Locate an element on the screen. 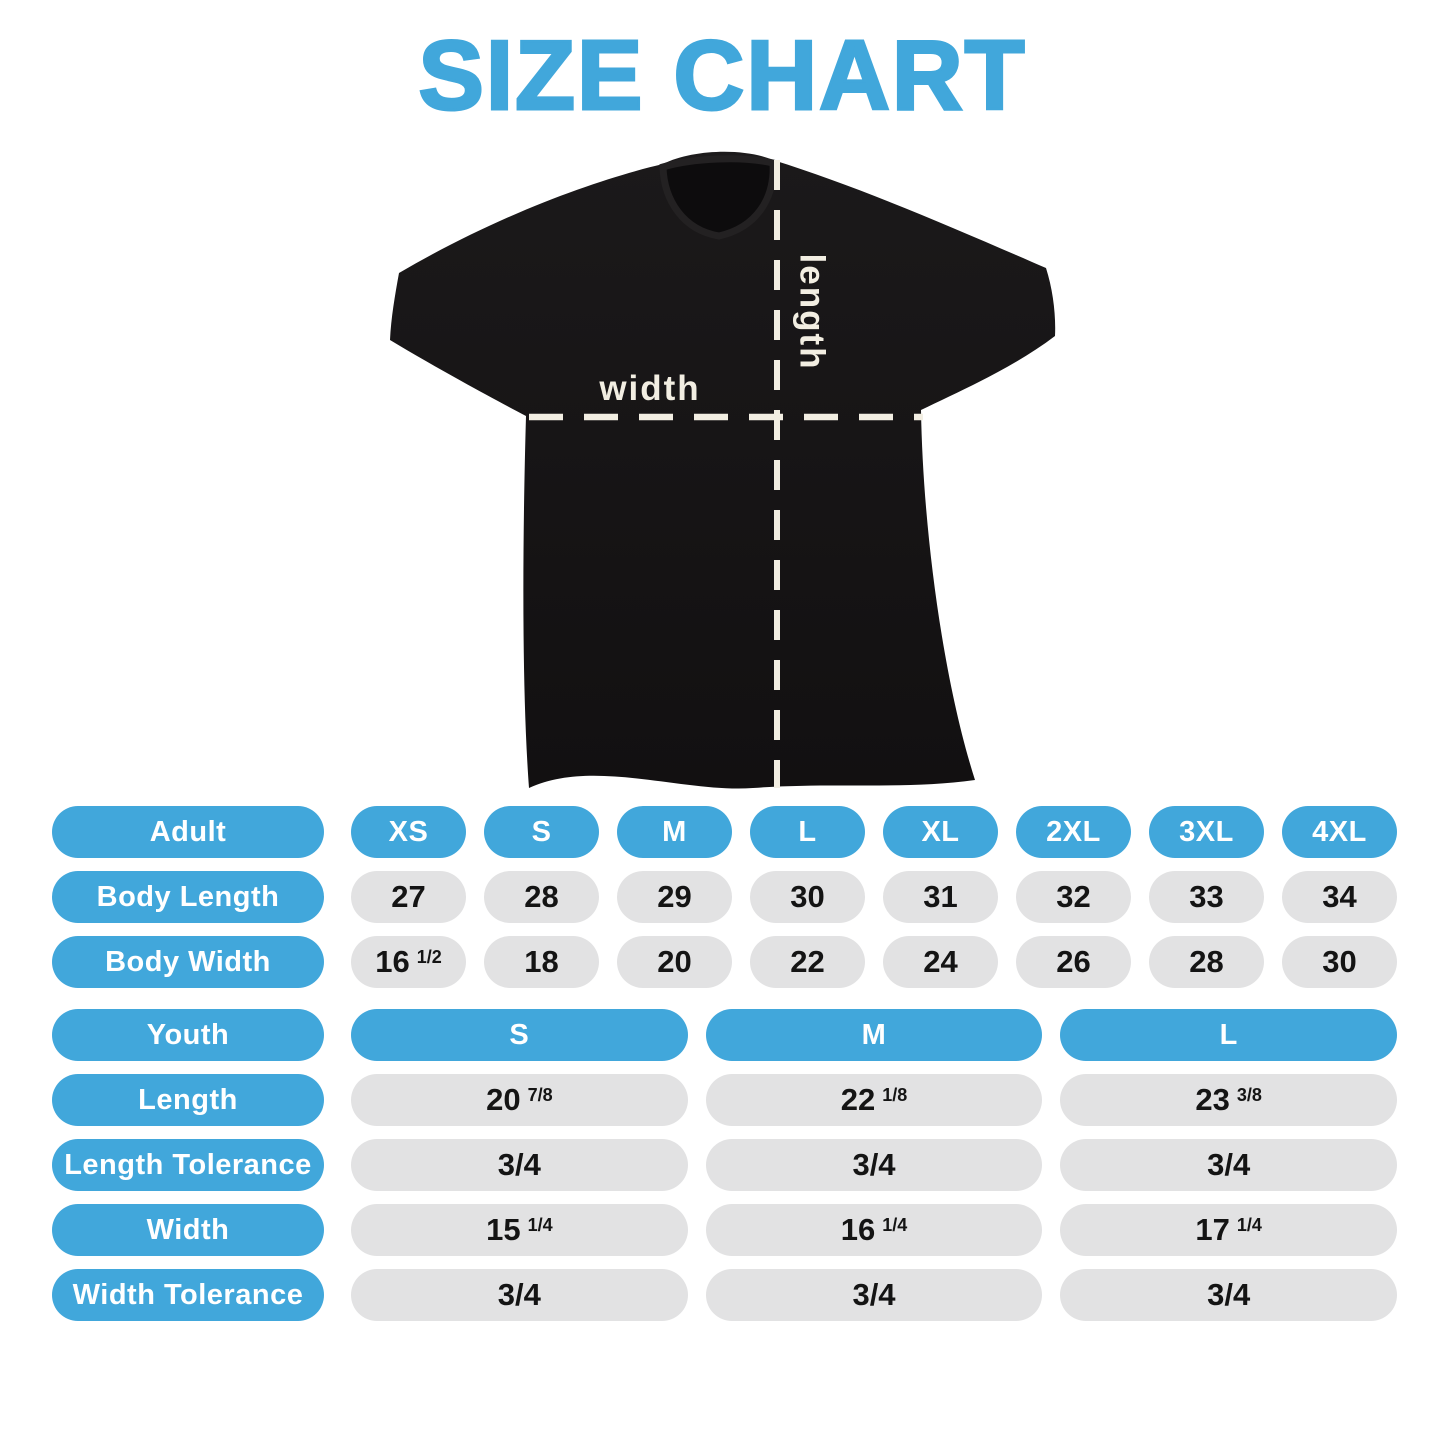 The width and height of the screenshot is (1445, 1445). youth-size-header-pill-s: S is located at coordinates (519, 1035).